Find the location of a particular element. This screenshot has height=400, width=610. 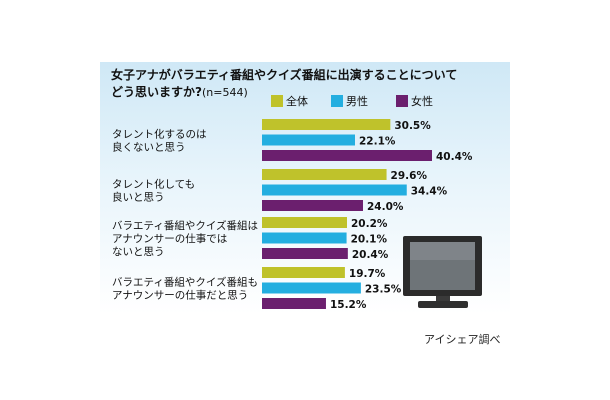

data-label: 29.6% is located at coordinates (409, 176).